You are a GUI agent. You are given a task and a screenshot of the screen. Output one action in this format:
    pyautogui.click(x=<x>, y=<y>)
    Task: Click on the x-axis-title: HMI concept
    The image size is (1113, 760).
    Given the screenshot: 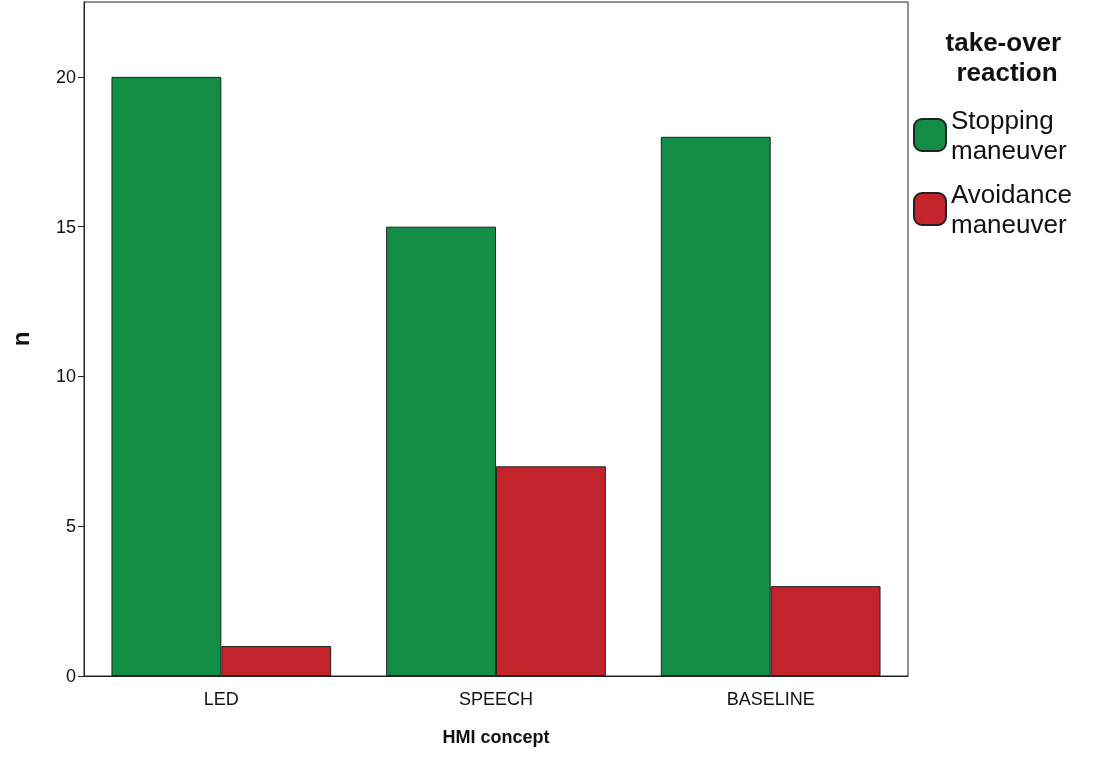 What is the action you would take?
    pyautogui.click(x=496, y=737)
    